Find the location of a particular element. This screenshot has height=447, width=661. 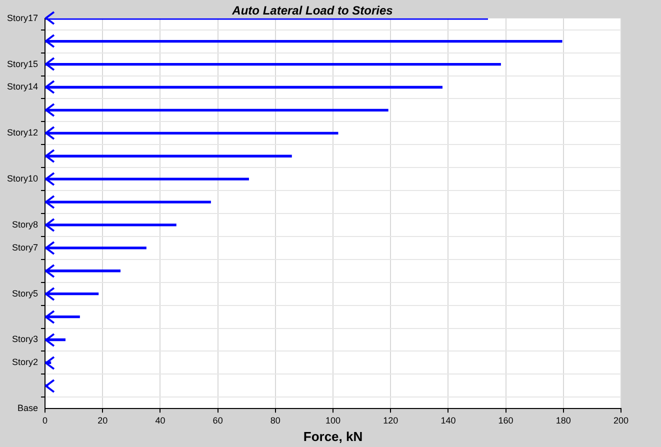

x-tick-label: 140 is located at coordinates (448, 420).